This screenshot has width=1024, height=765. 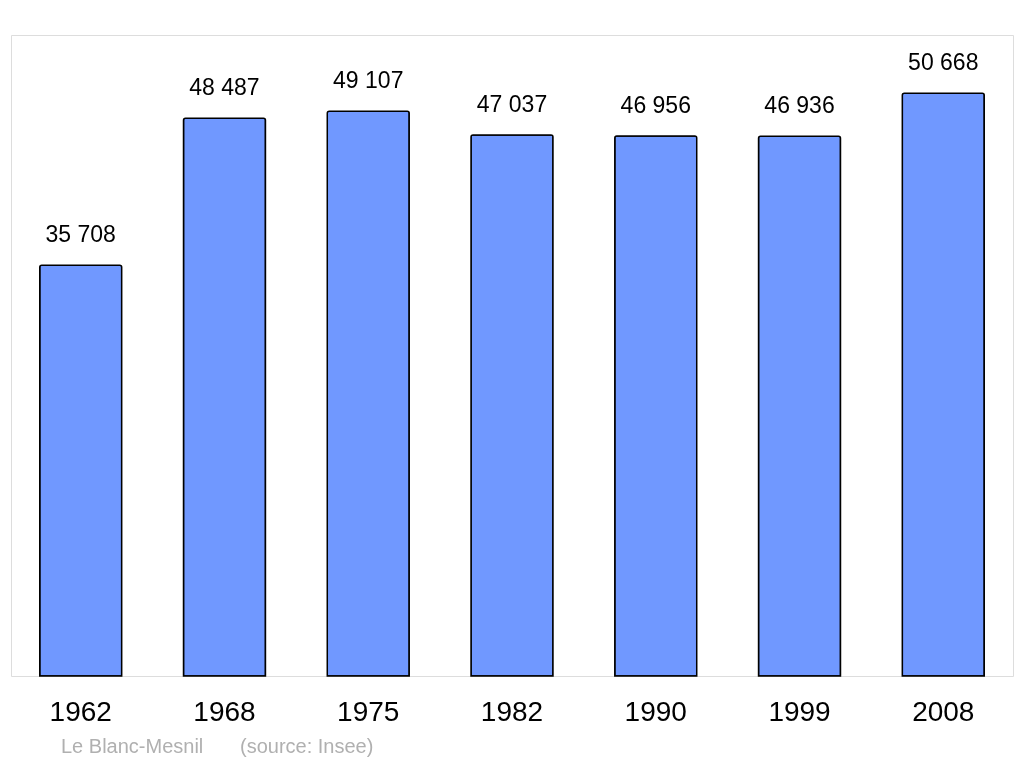 I want to click on text: (source: Insee), so click(x=307, y=746).